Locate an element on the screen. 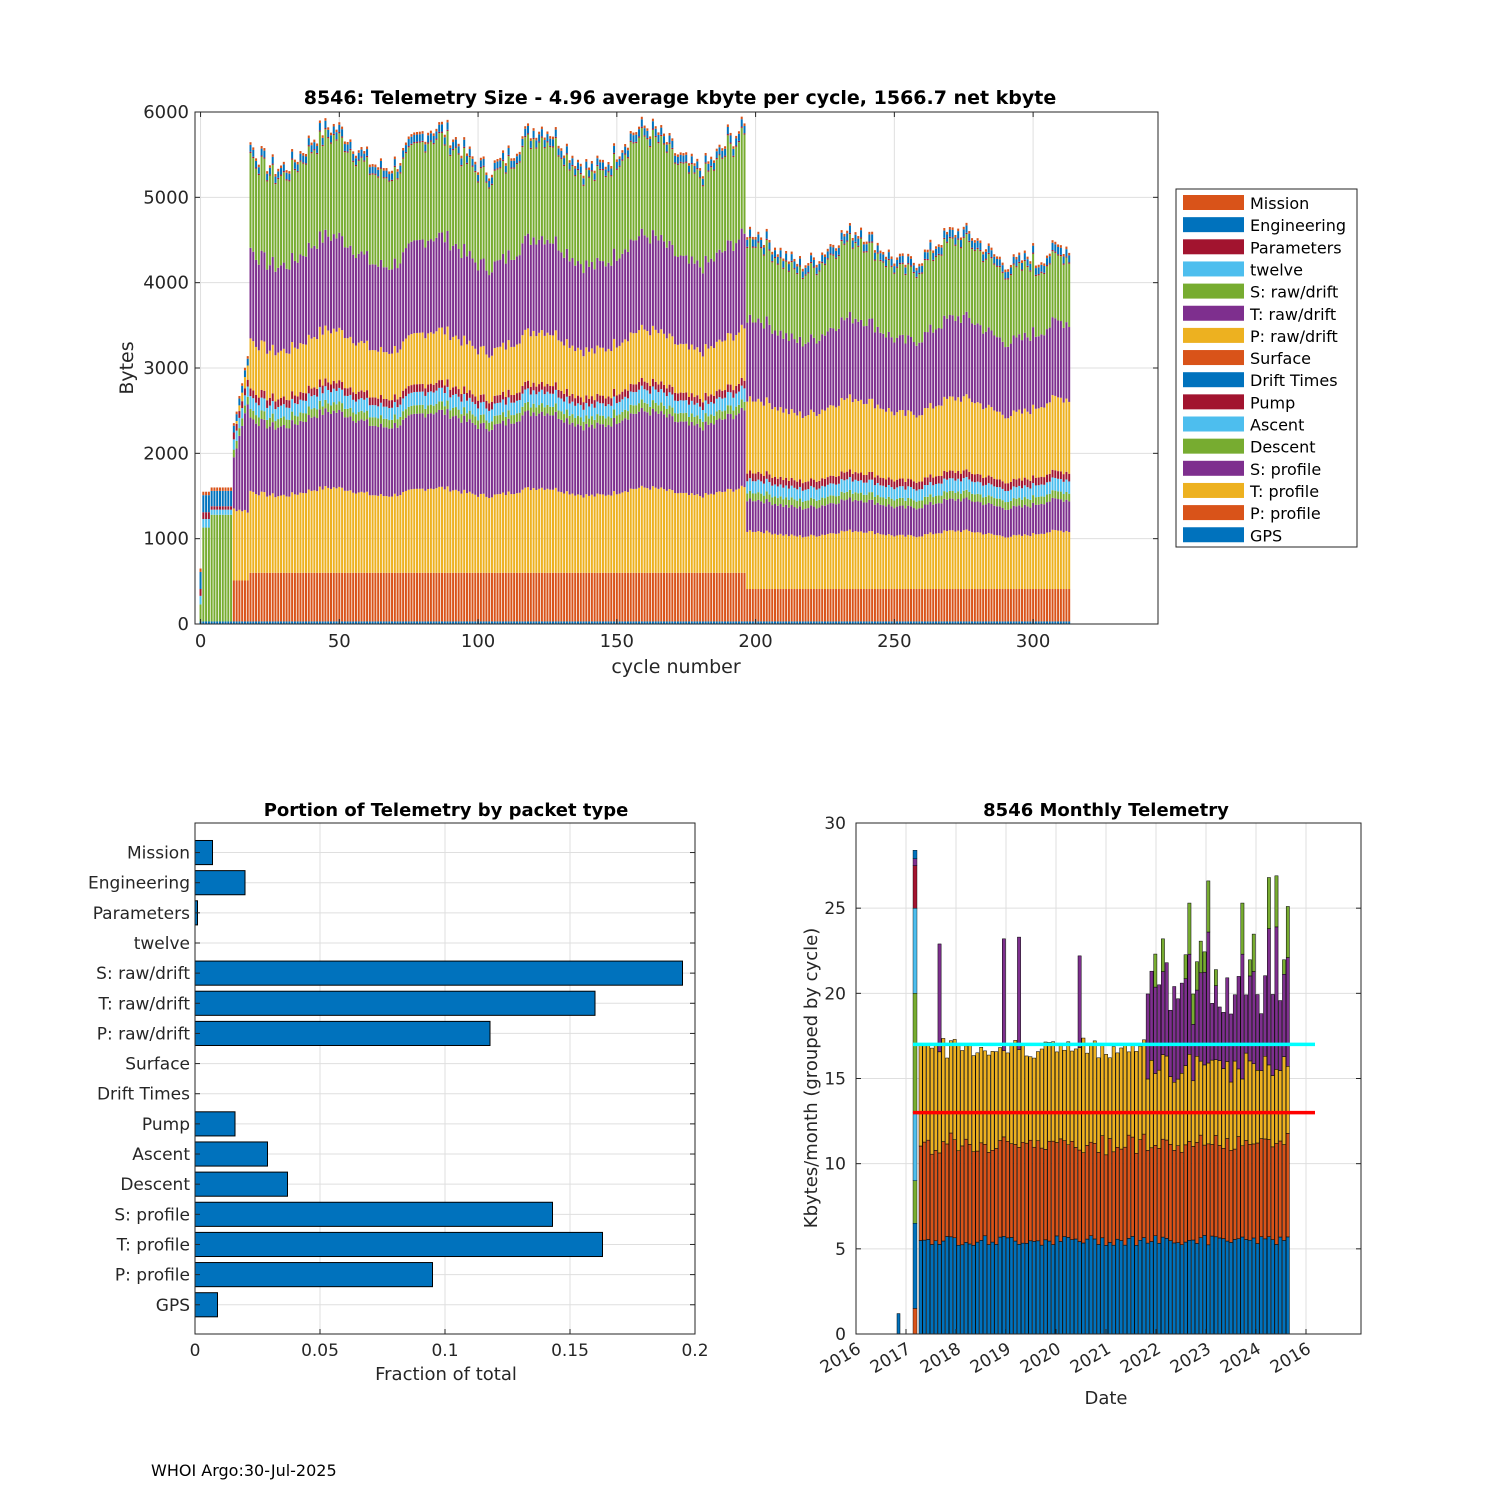 This screenshot has width=1500, height=1500. legend-swatch is located at coordinates (1213, 535).